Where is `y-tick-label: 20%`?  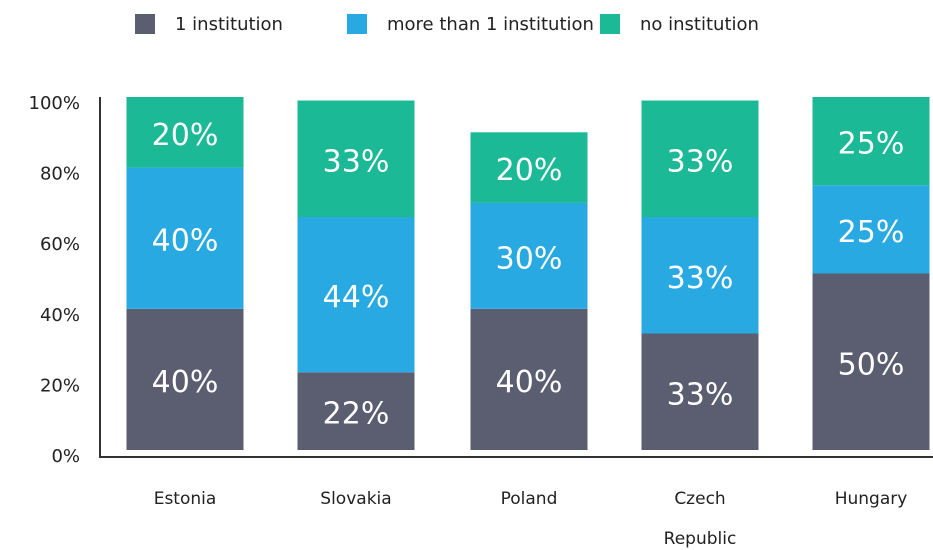 y-tick-label: 20% is located at coordinates (60, 385).